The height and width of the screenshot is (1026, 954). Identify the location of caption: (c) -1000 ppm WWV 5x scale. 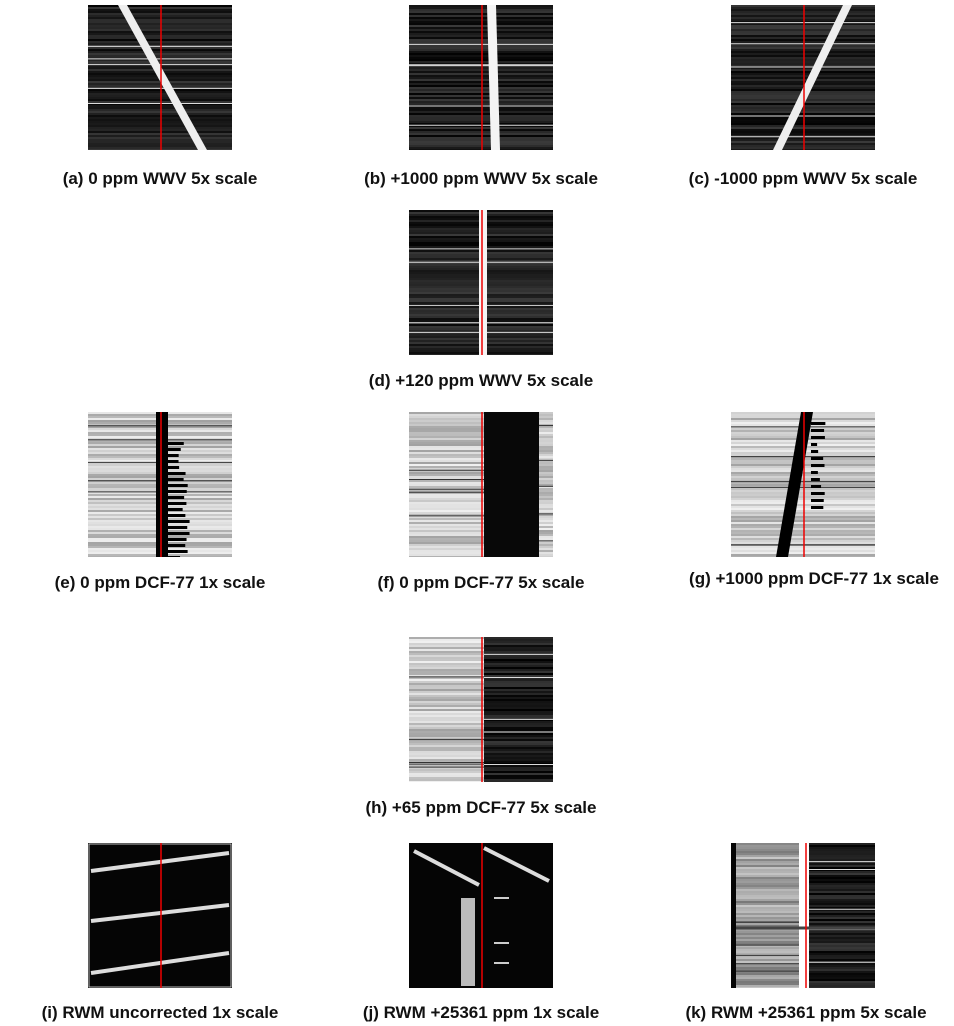
(803, 178).